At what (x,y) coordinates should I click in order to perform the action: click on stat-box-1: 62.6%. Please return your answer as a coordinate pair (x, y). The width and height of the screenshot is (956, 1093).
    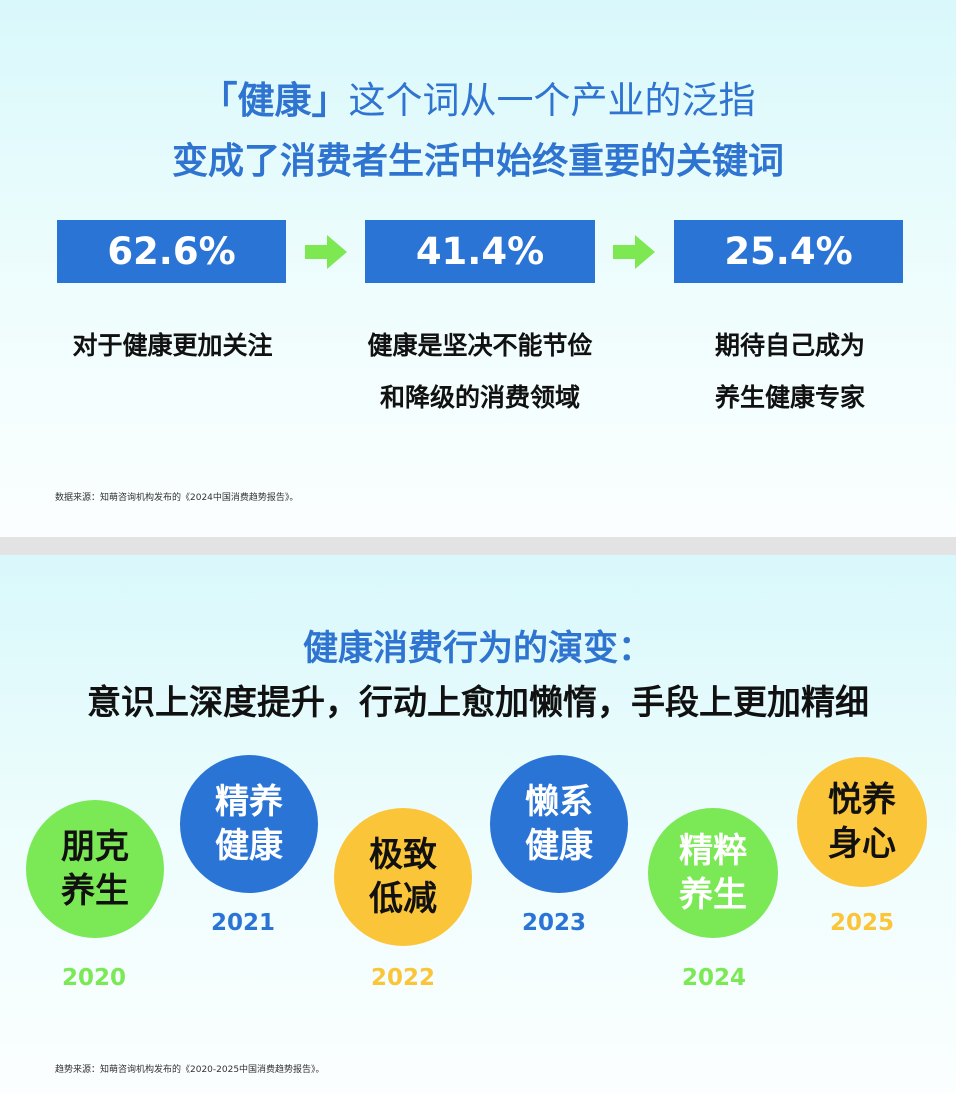
    Looking at the image, I should click on (171, 251).